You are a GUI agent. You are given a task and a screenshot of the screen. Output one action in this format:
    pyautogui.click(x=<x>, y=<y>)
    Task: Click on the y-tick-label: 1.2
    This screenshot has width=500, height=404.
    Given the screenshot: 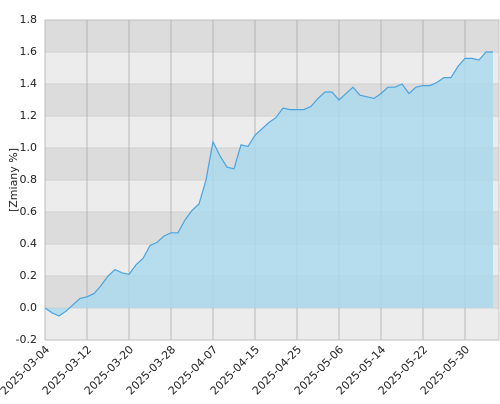 What is the action you would take?
    pyautogui.click(x=29, y=115)
    